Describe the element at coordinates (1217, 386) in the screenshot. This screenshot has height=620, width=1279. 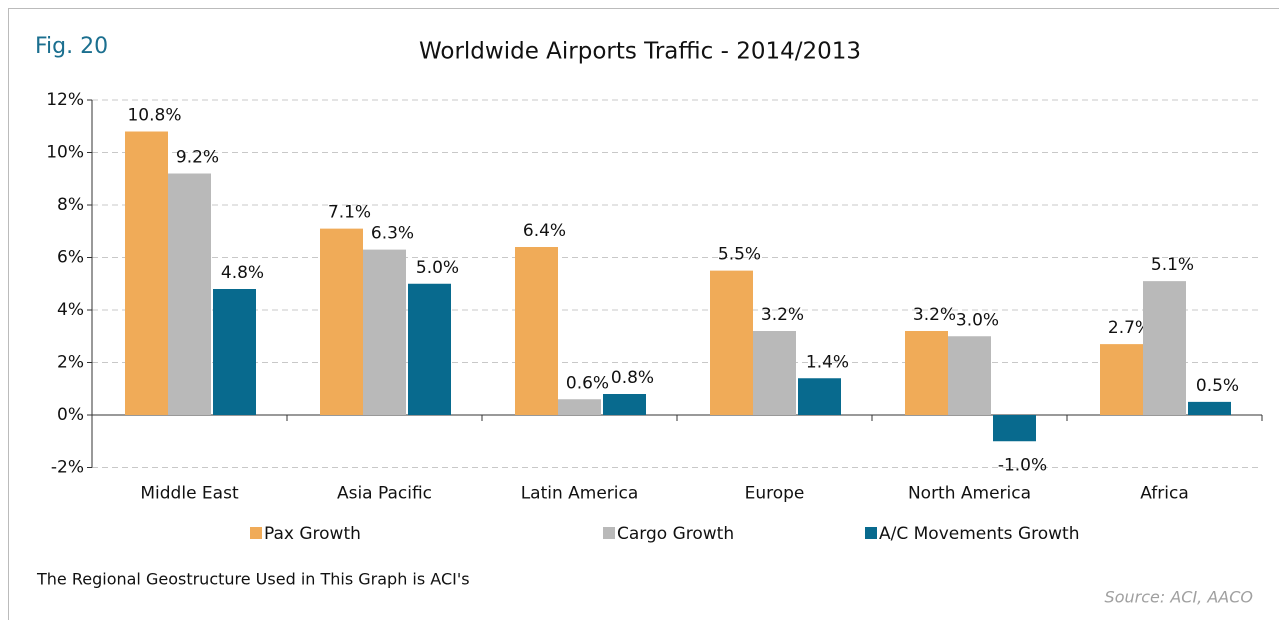
I see `data-label: 0.5%` at that location.